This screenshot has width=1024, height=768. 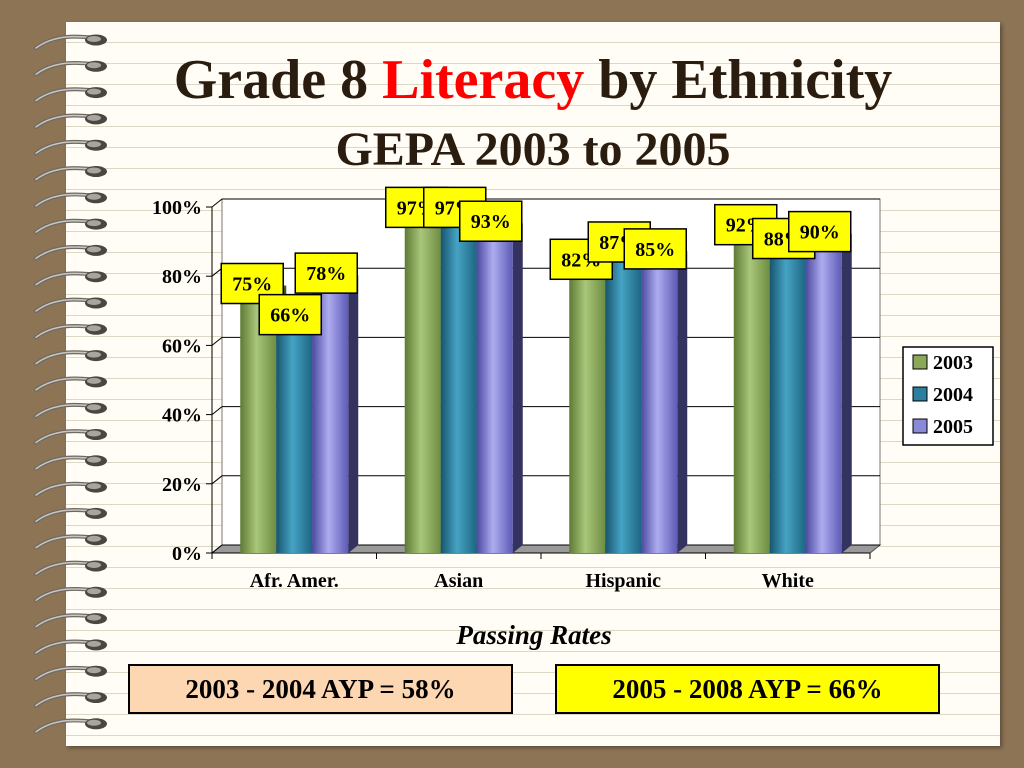 What do you see at coordinates (746, 224) in the screenshot?
I see `data-label: 92%` at bounding box center [746, 224].